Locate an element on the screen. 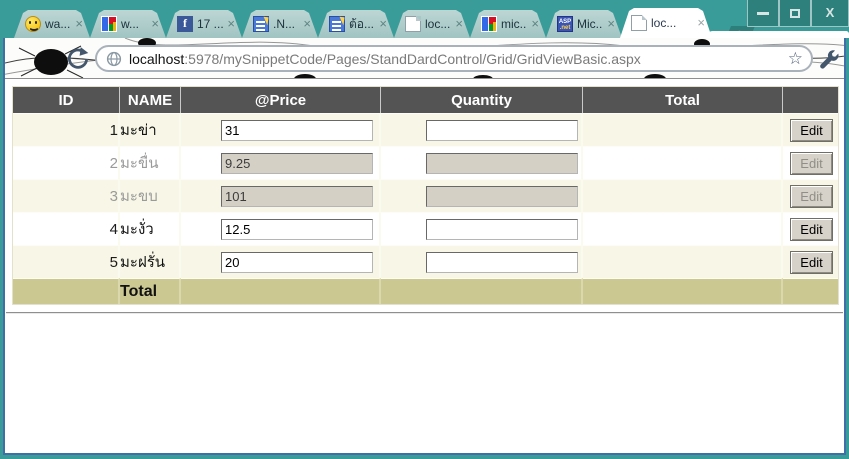 This screenshot has width=849, height=459. minimize-icon is located at coordinates (763, 14).